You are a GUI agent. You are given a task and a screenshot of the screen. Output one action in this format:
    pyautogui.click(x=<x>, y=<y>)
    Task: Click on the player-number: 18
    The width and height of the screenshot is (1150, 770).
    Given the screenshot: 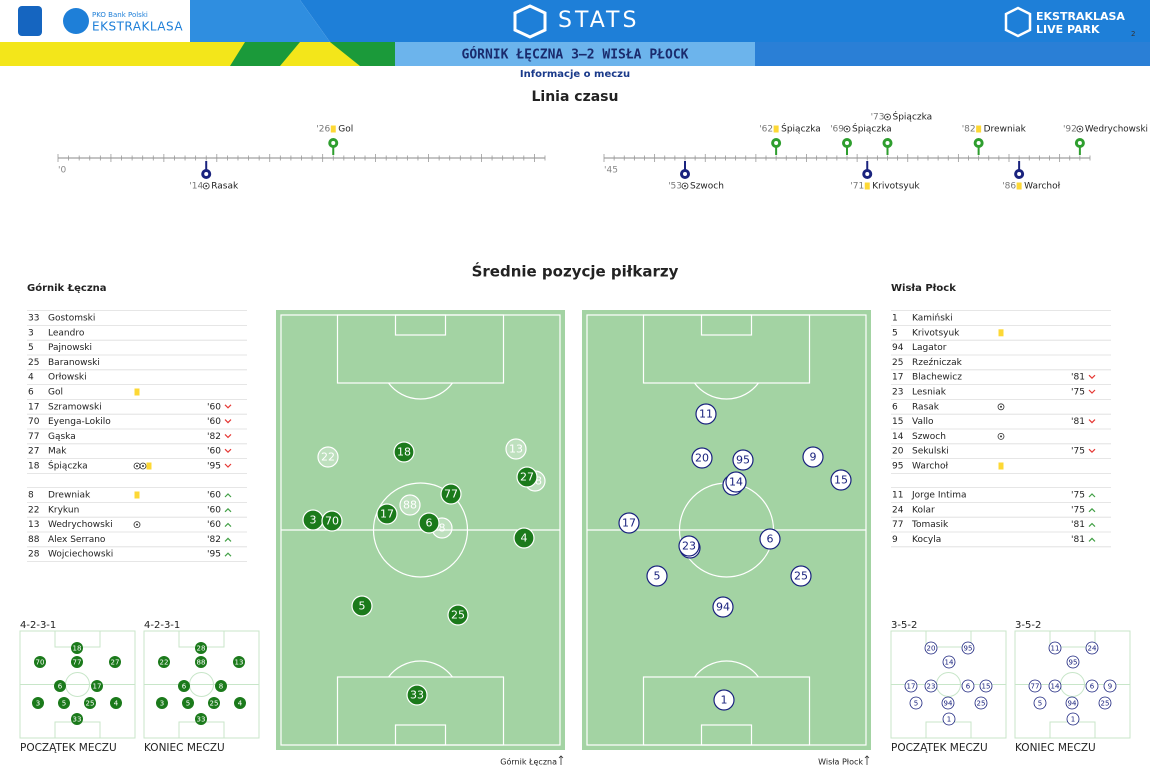 What is the action you would take?
    pyautogui.click(x=34, y=467)
    